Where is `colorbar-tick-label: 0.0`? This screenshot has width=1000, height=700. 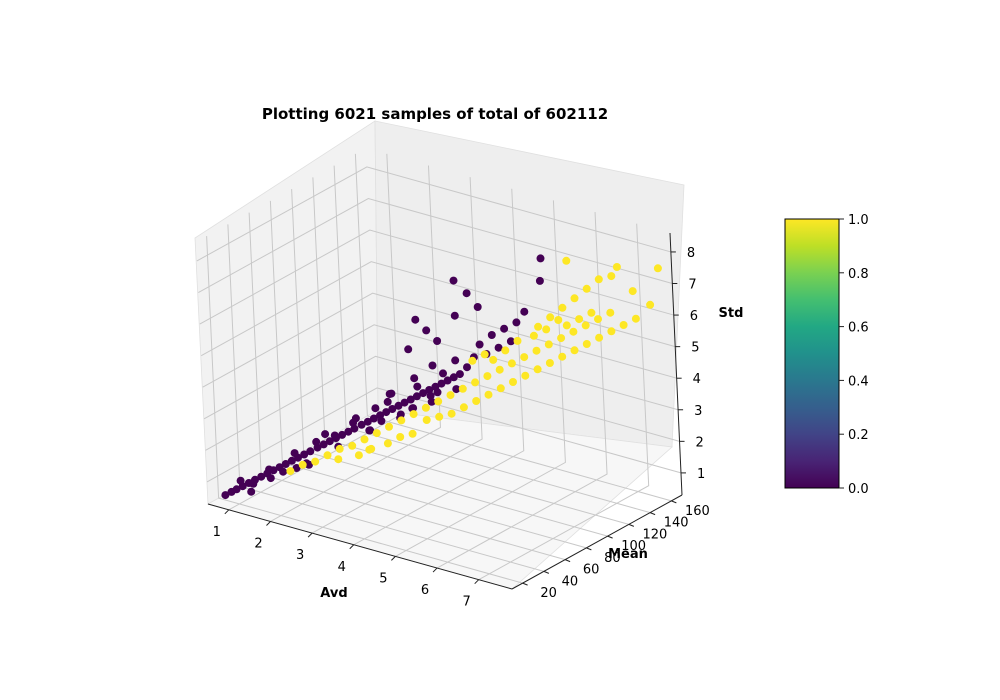 colorbar-tick-label: 0.0 is located at coordinates (858, 489).